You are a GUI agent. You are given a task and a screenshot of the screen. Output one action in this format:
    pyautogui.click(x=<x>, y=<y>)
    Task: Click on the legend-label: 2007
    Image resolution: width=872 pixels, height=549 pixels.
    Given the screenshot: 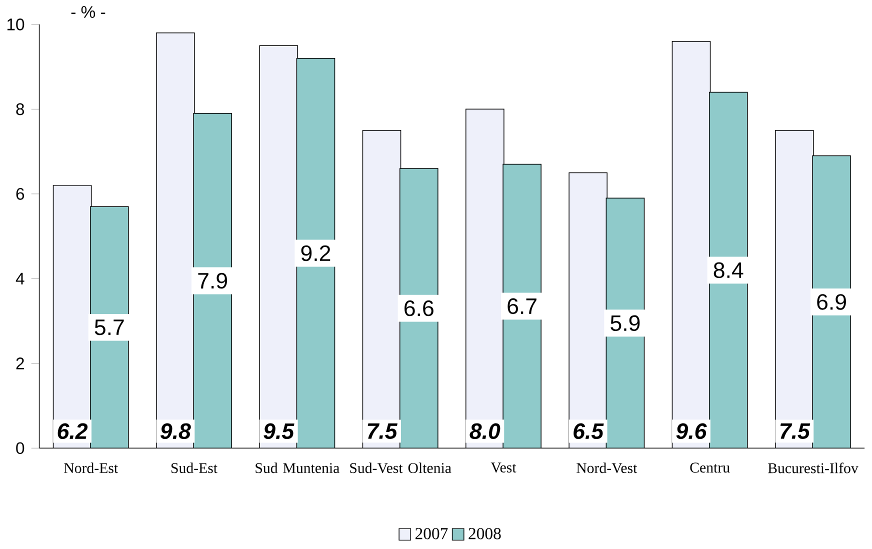 What is the action you would take?
    pyautogui.click(x=431, y=534)
    